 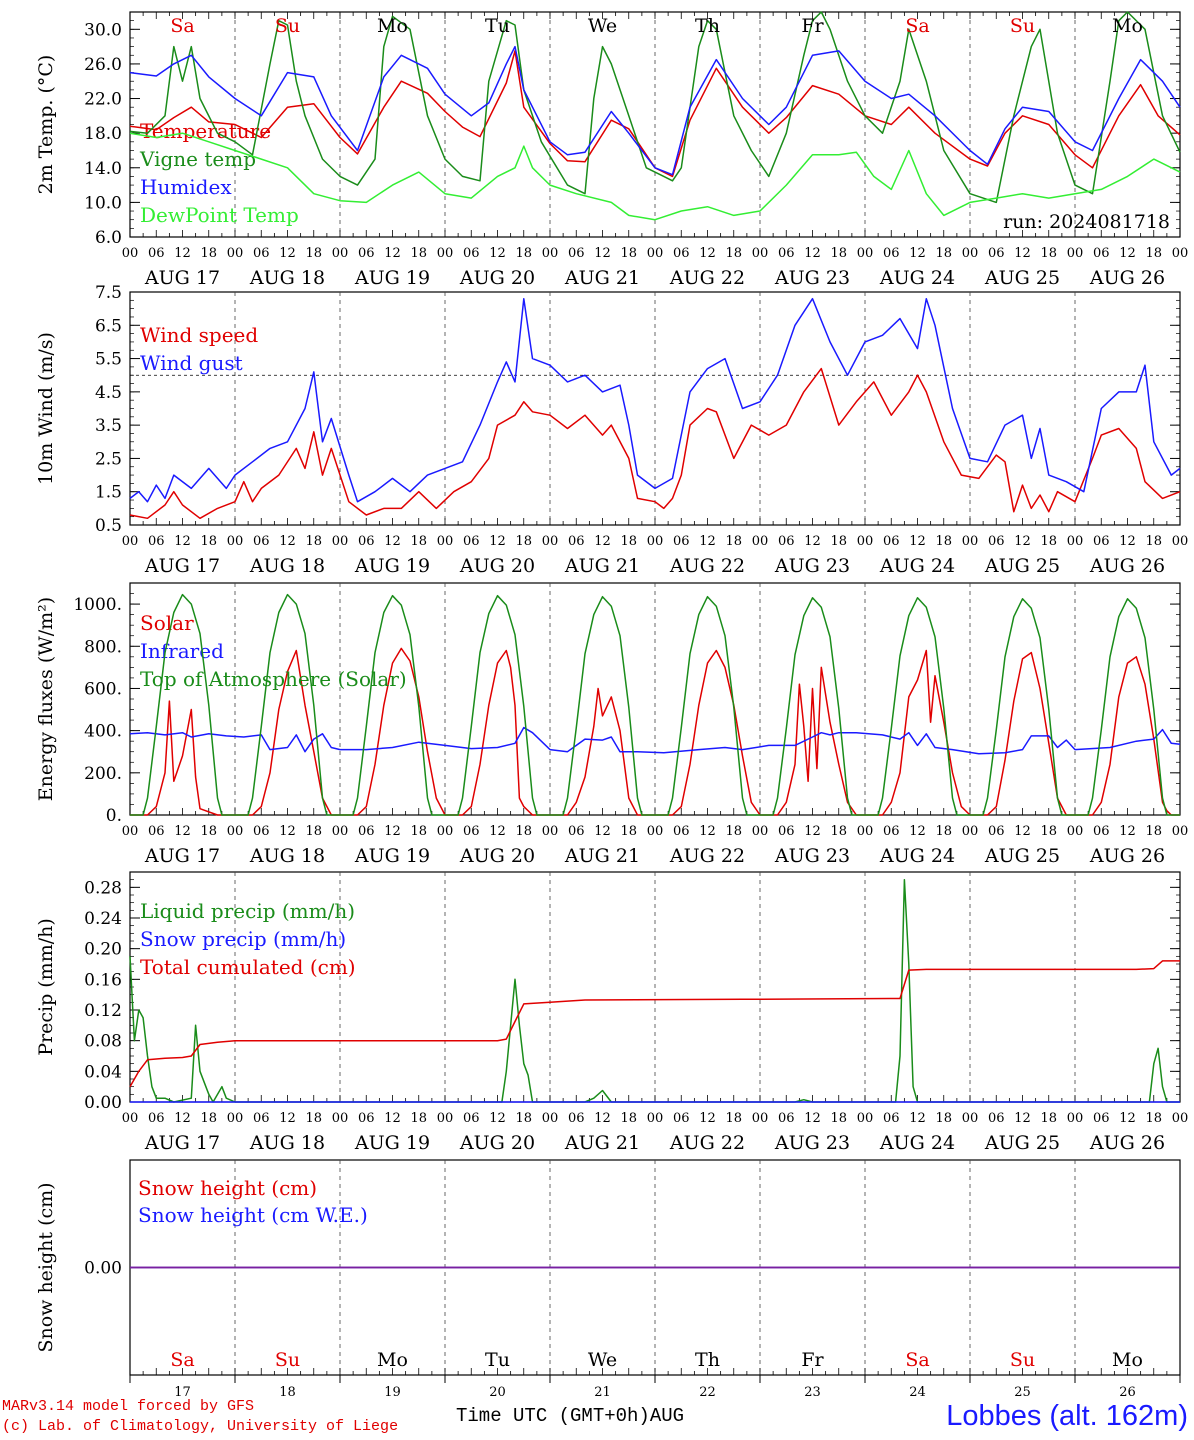 I want to click on y-axis-label: 2m Temp. (°C), so click(x=46, y=125).